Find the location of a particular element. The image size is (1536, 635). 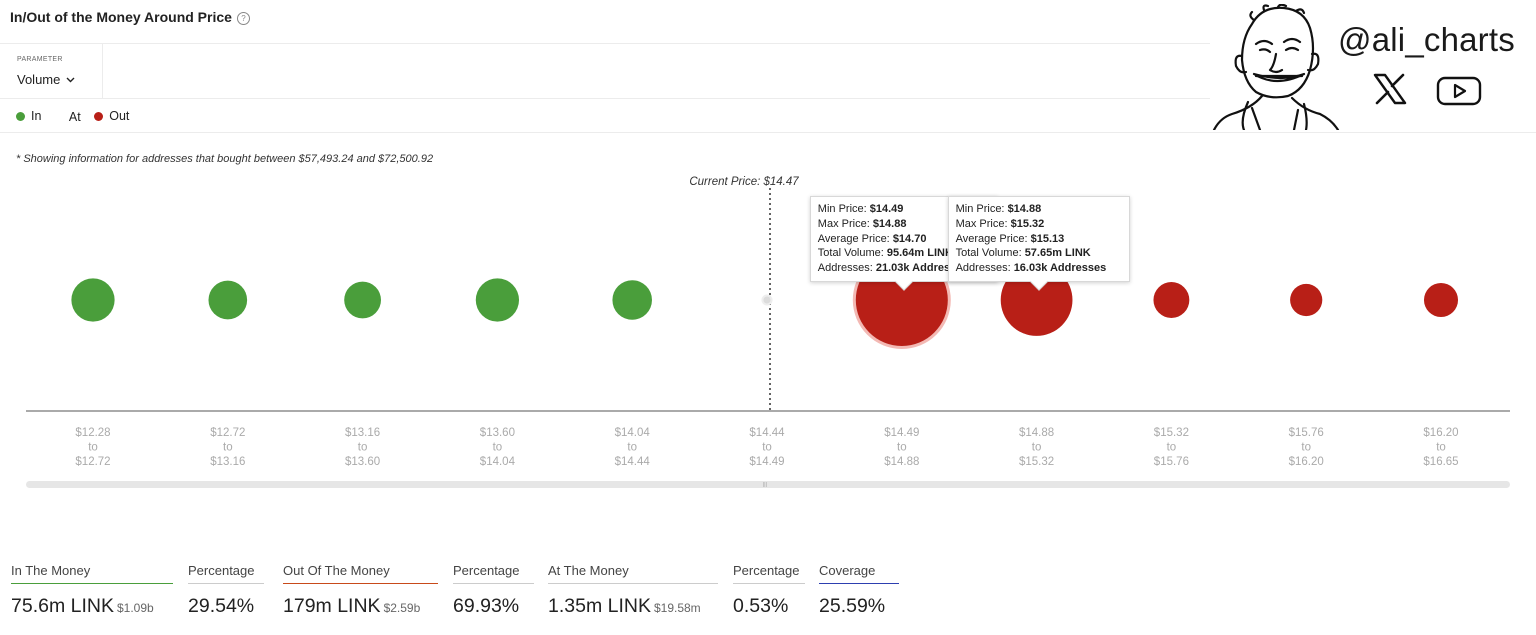

stat-block: Percentage 29.54% is located at coordinates (226, 590).